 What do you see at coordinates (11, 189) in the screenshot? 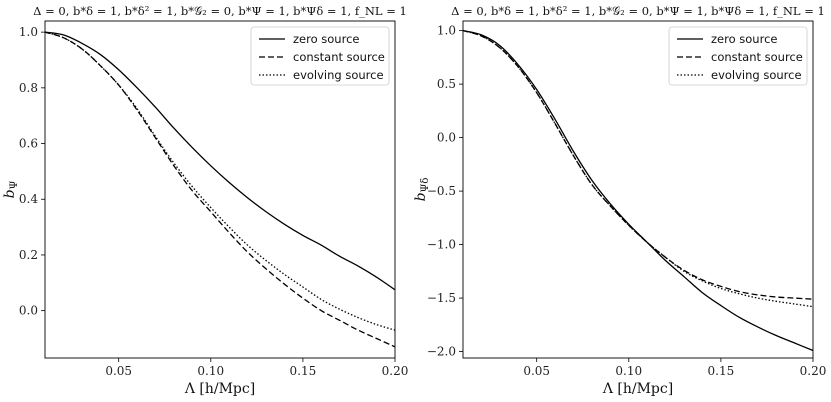
I see `y-axis-label: bΨ` at bounding box center [11, 189].